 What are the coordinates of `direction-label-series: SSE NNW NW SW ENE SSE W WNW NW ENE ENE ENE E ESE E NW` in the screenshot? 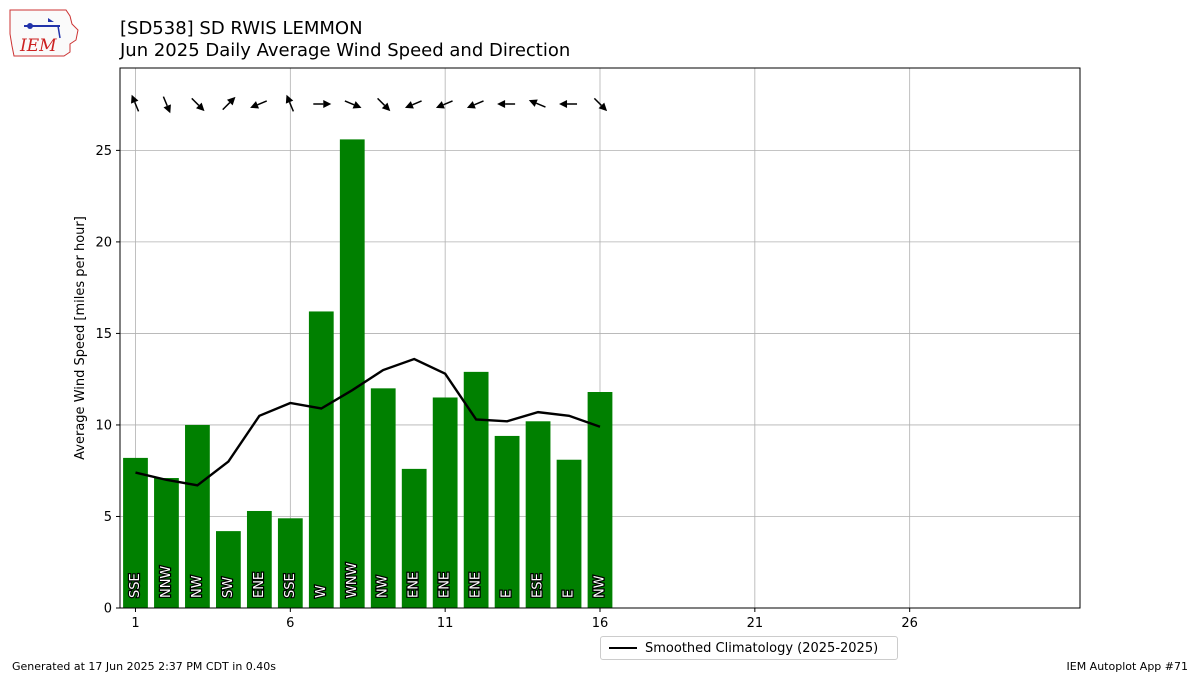 It's located at (368, 580).